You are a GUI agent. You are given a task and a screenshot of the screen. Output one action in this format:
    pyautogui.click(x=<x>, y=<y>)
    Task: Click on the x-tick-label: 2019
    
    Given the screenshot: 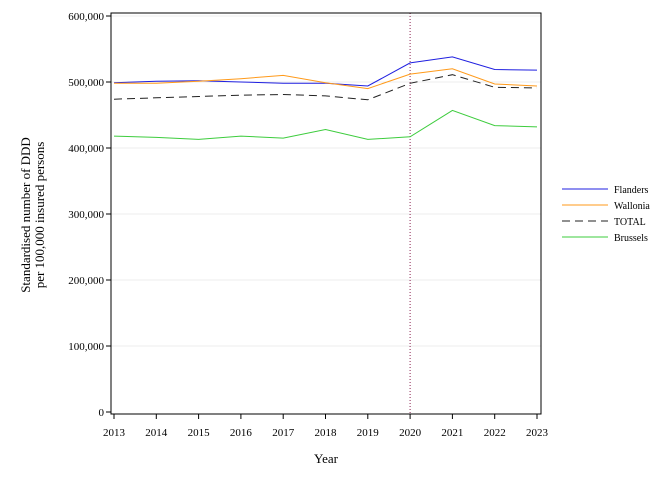 What is the action you would take?
    pyautogui.click(x=368, y=433)
    